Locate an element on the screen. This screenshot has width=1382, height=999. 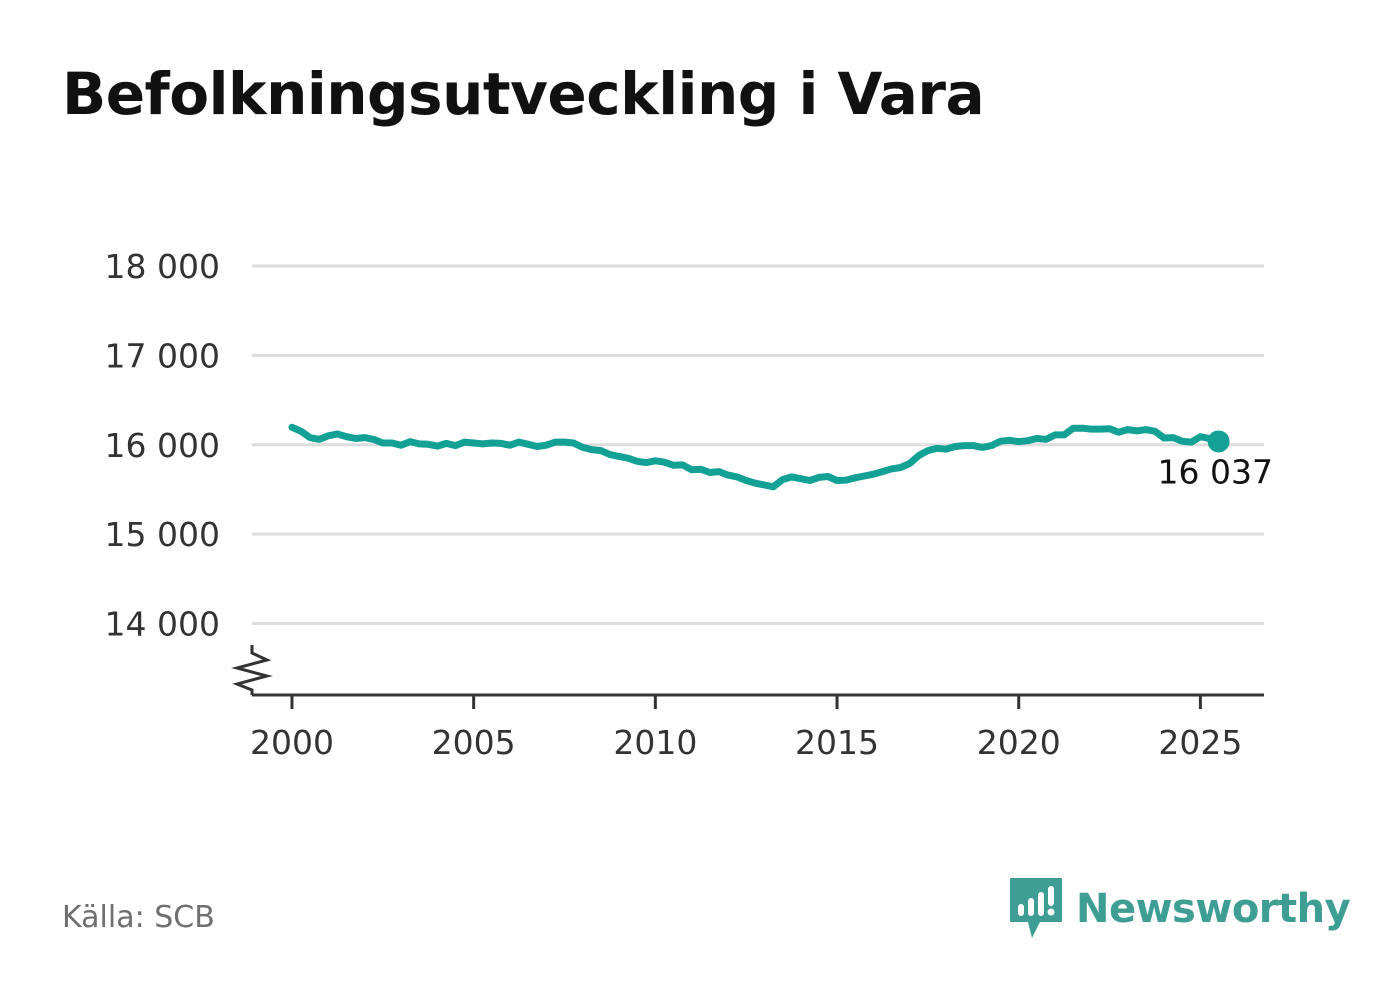
y-tick-label: 15 000 is located at coordinates (162, 534).